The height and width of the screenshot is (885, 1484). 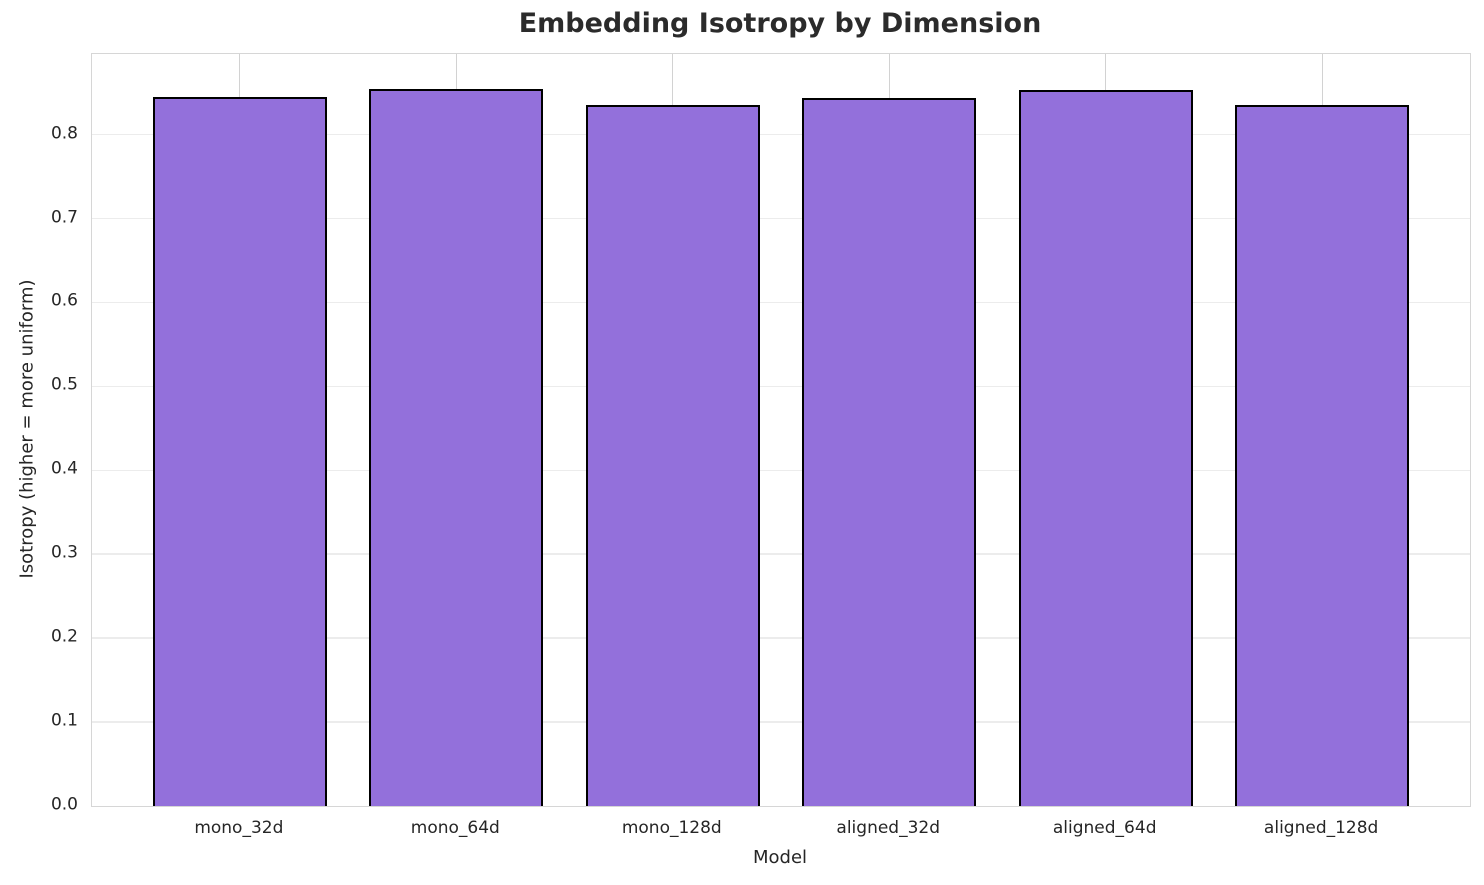 I want to click on y-tick-label: 0.6, so click(x=64, y=301).